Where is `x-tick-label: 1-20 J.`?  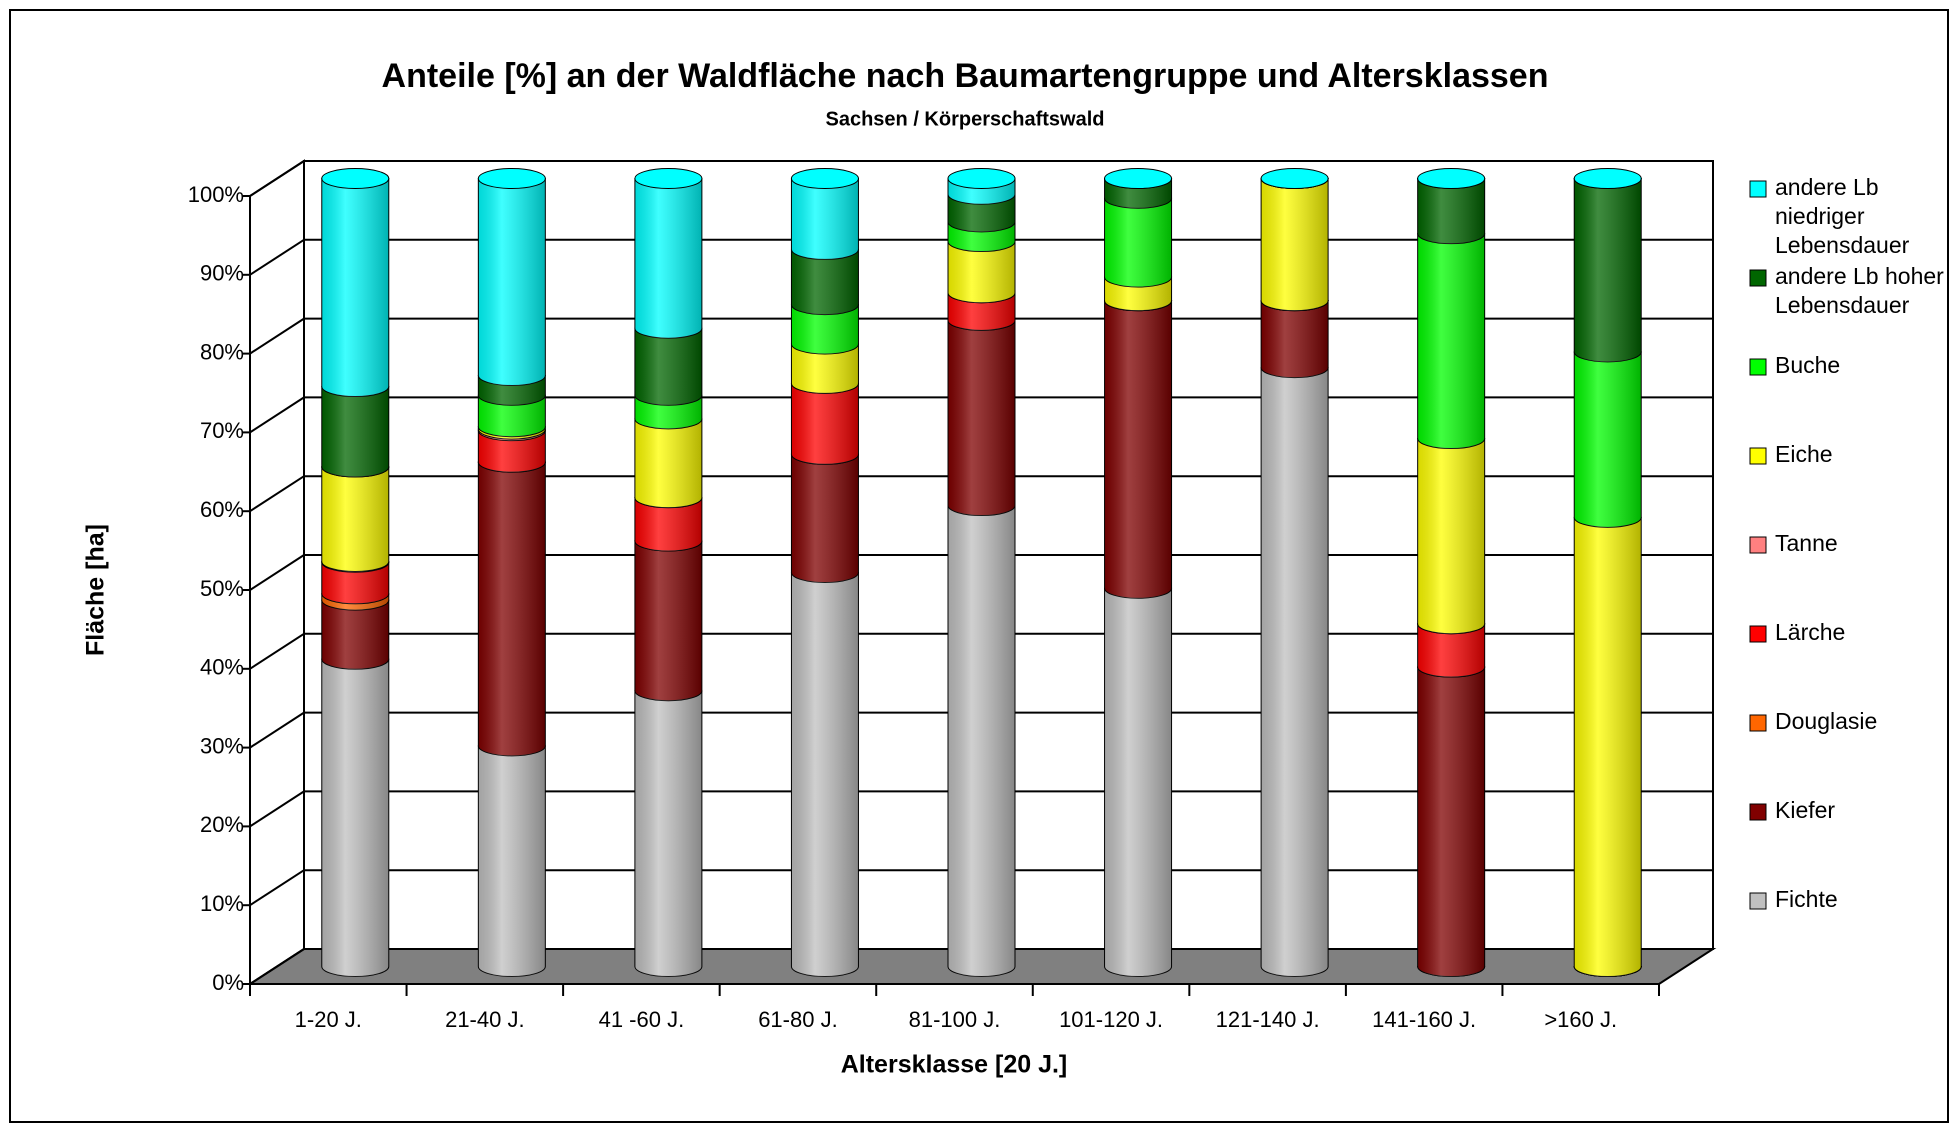
x-tick-label: 1-20 J. is located at coordinates (328, 1019).